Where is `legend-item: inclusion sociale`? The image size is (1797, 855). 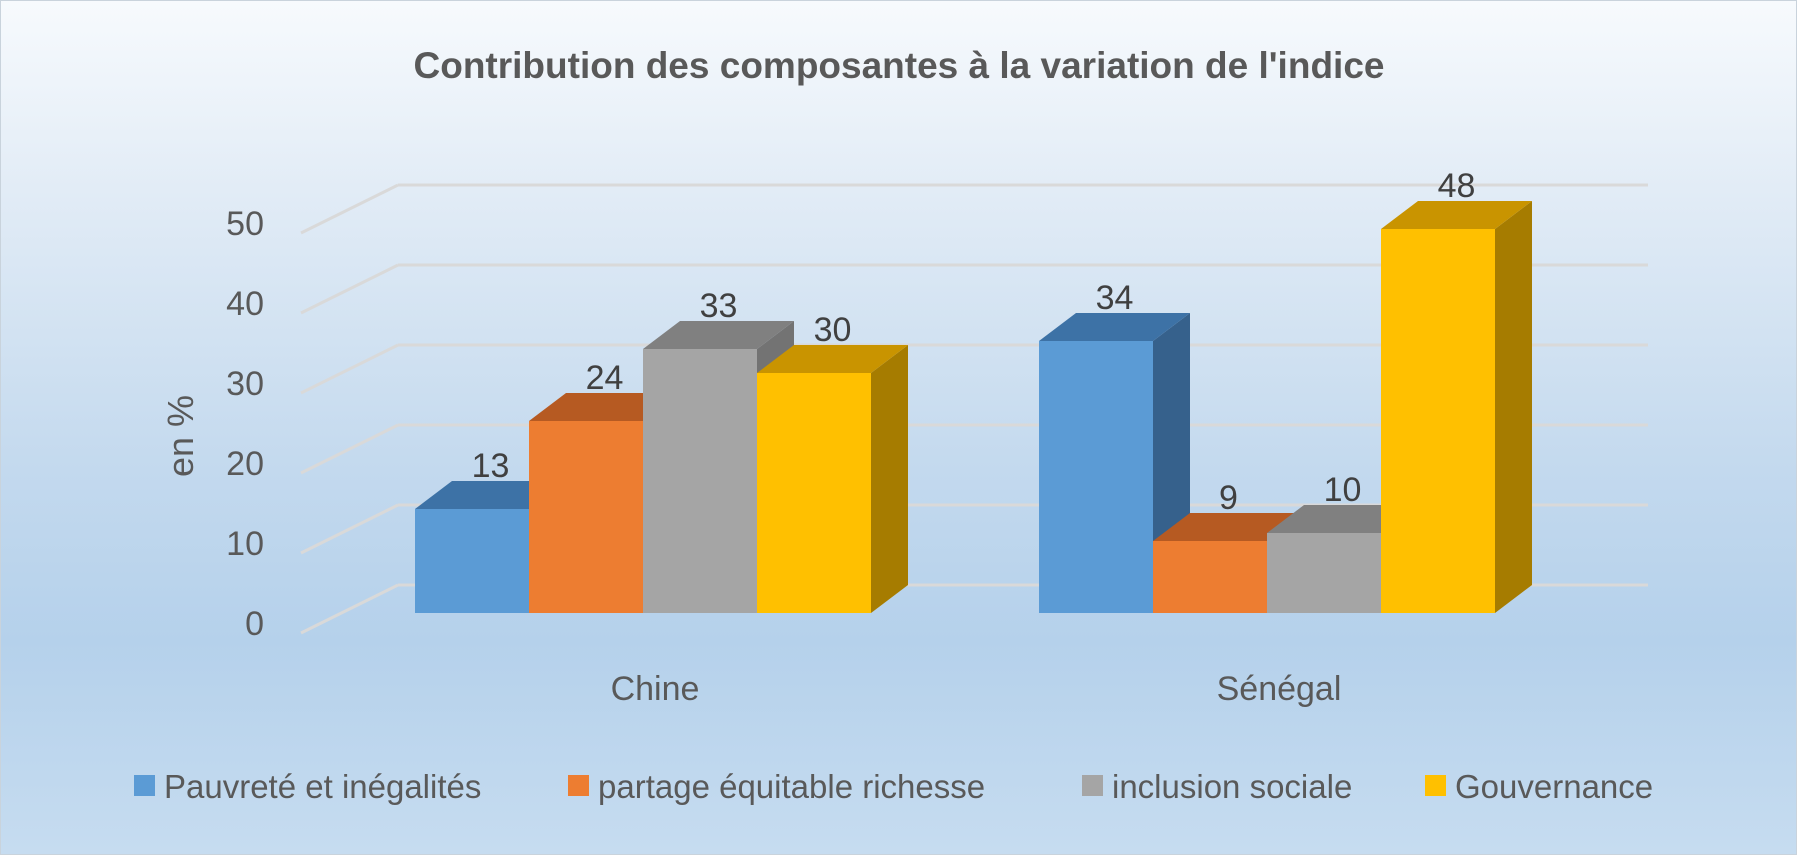 legend-item: inclusion sociale is located at coordinates (1217, 786).